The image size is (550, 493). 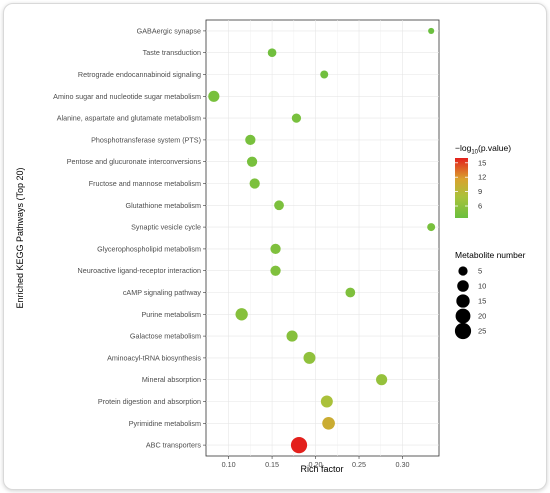 I want to click on y-axis-title: Enriched KEGG Pathways (Top 20), so click(x=20, y=237).